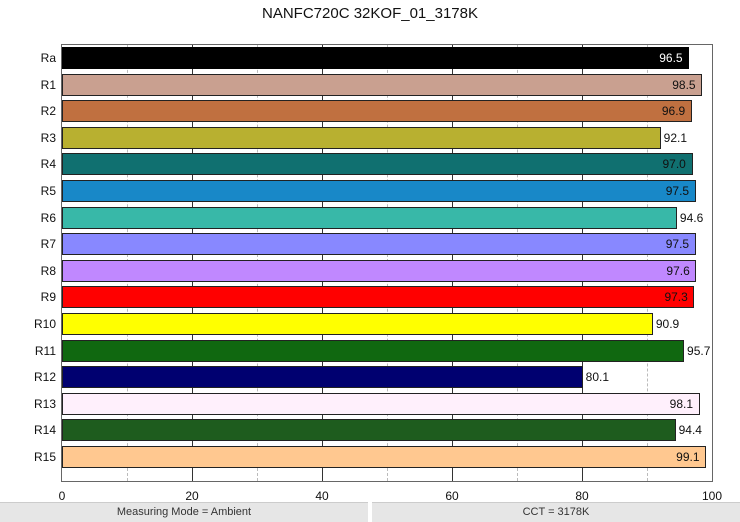  I want to click on bar-r5, so click(379, 191).